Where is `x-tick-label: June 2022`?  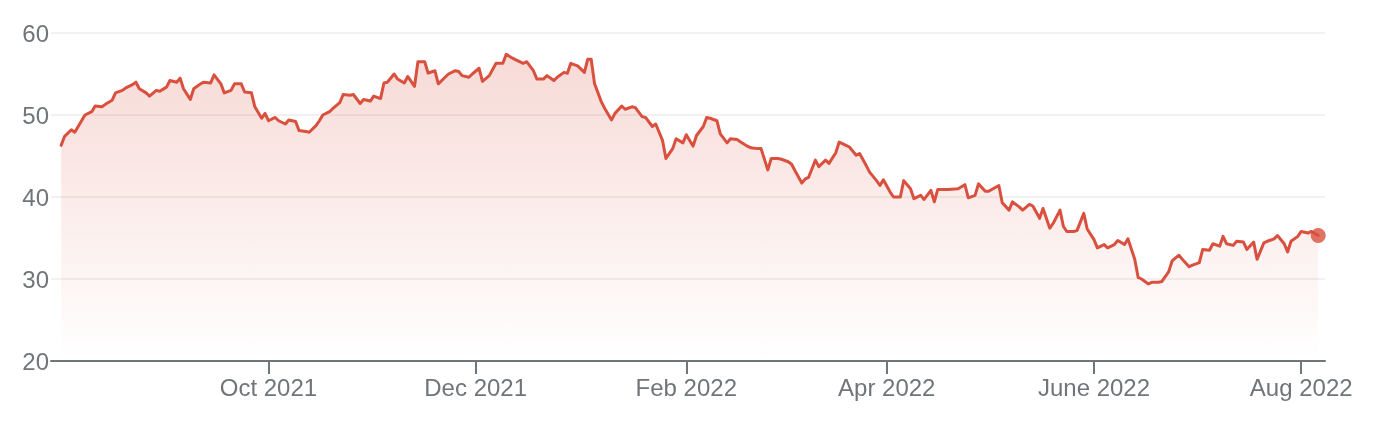 x-tick-label: June 2022 is located at coordinates (1094, 387).